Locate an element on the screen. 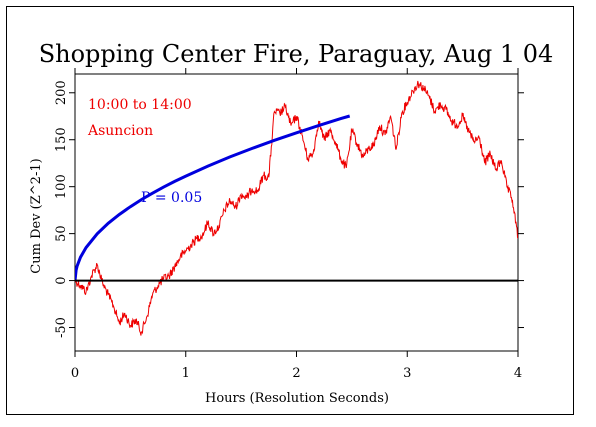  x-tick-label: 1 is located at coordinates (186, 373).